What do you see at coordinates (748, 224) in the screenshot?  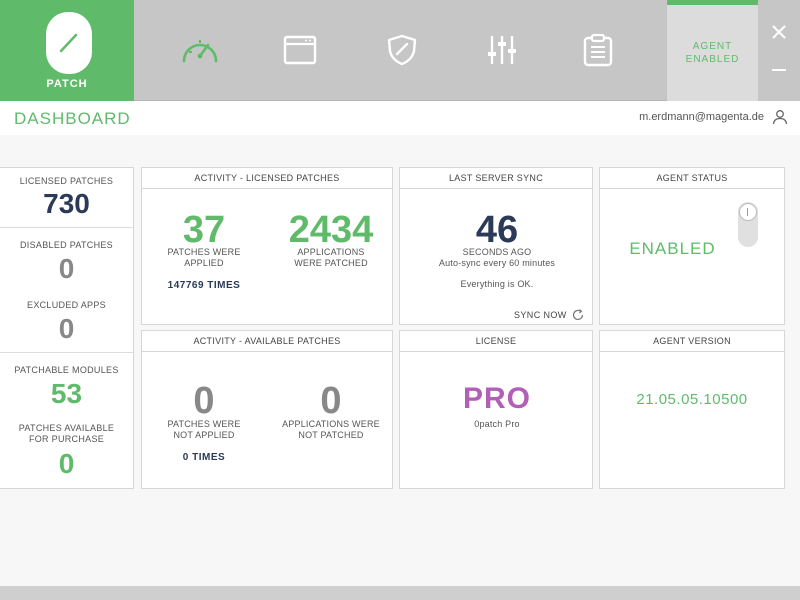 I see `agent-status-toggle` at bounding box center [748, 224].